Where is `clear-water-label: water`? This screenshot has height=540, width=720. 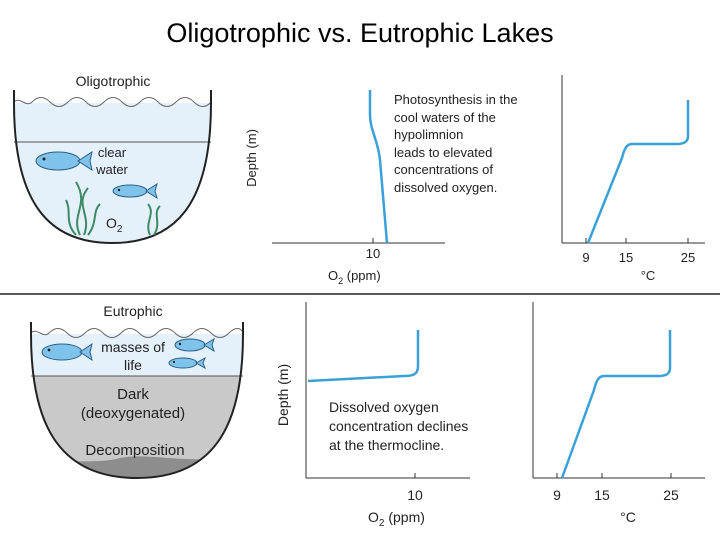 clear-water-label: water is located at coordinates (111, 169).